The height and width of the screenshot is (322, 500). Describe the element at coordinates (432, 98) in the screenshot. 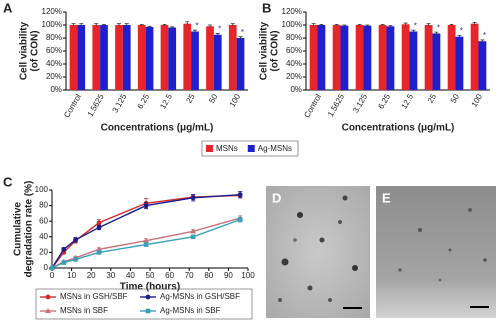

I see `x-tick-label: 25` at that location.